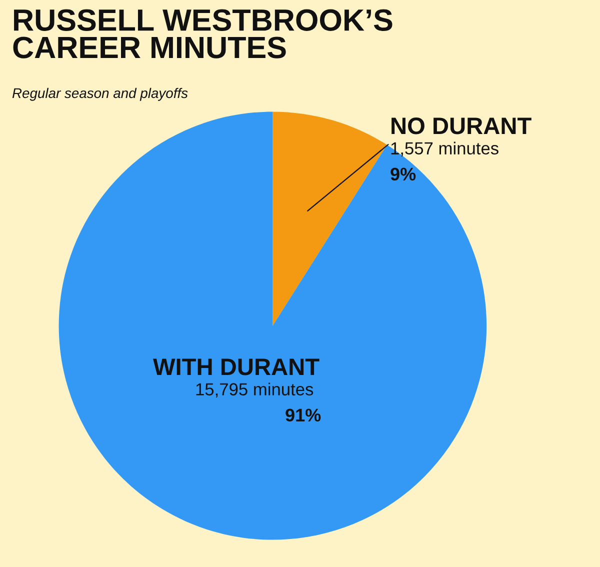 The height and width of the screenshot is (567, 600). Describe the element at coordinates (202, 33) in the screenshot. I see `chart-title: RUSSELL WESTBROOK’S CAREER MINUTES` at that location.